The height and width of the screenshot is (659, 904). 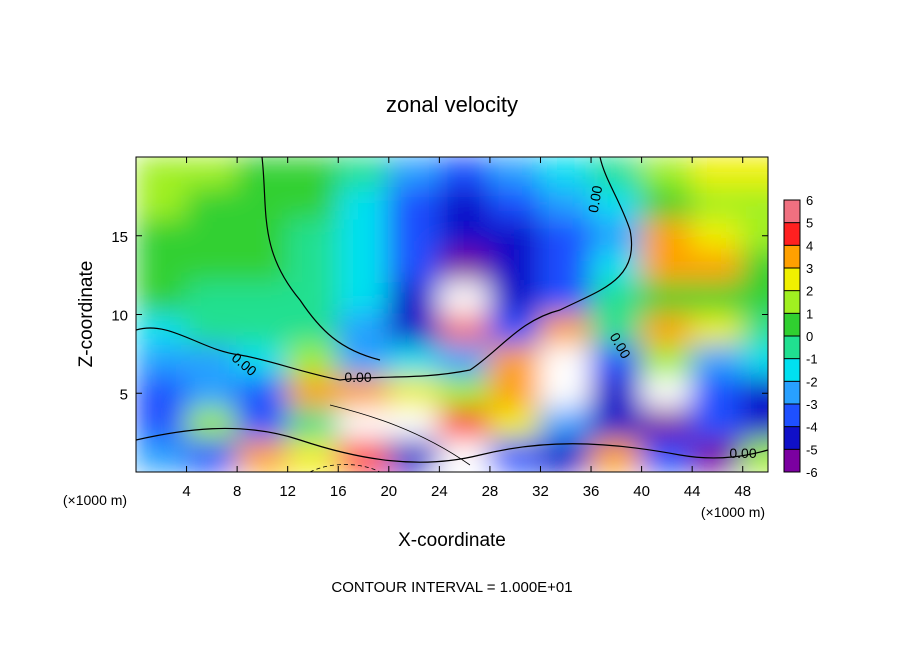 What do you see at coordinates (641, 491) in the screenshot?
I see `x-tick-label: 40` at bounding box center [641, 491].